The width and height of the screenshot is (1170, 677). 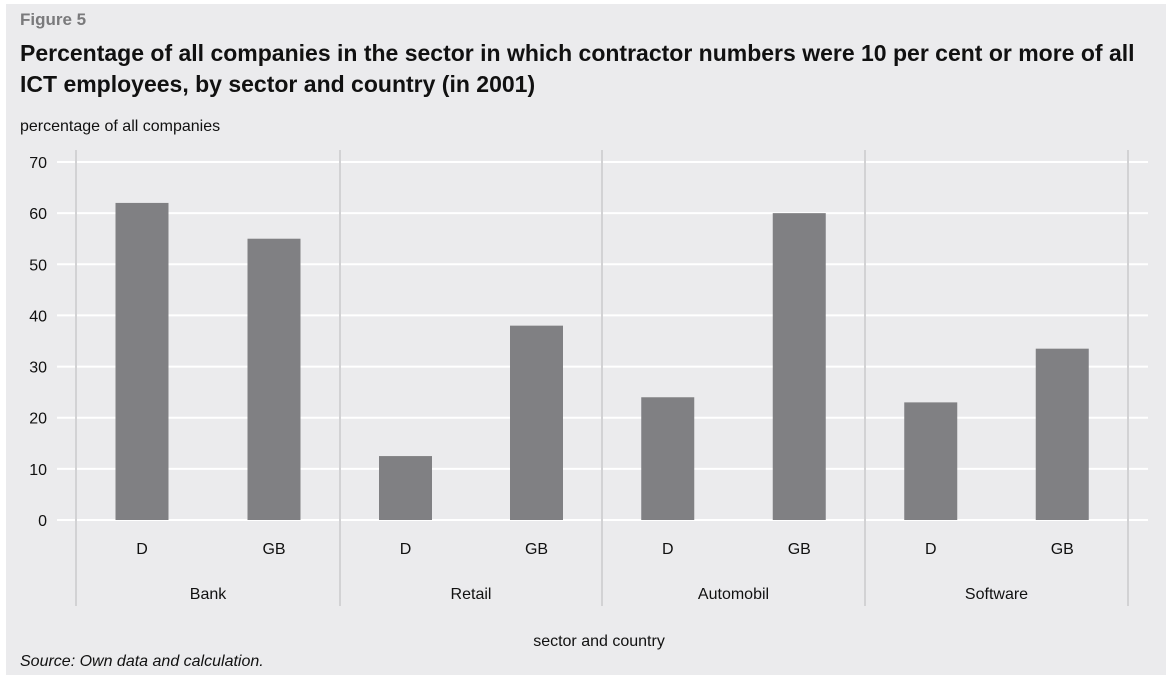 What do you see at coordinates (38, 214) in the screenshot?
I see `y-tick-label: 60` at bounding box center [38, 214].